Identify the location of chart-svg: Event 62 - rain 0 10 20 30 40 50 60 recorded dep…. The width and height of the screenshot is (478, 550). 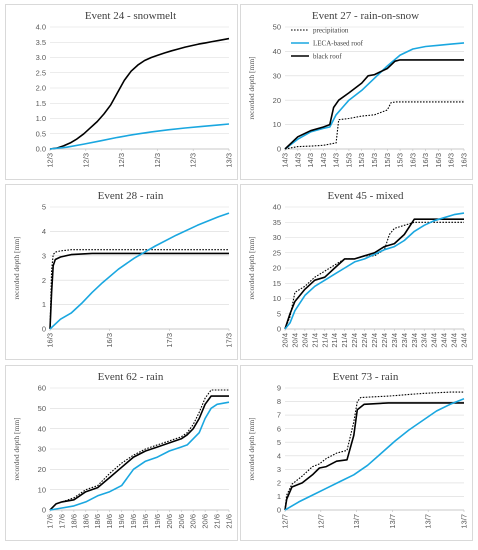
(123, 450).